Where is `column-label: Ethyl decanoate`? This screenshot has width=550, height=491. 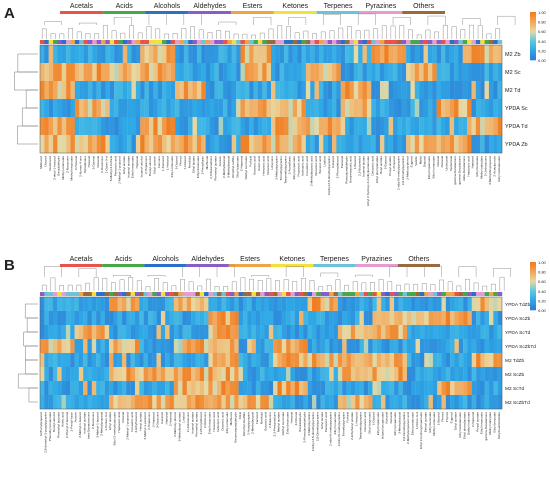 column-label: Ethyl decanoate is located at coordinates (287, 423).